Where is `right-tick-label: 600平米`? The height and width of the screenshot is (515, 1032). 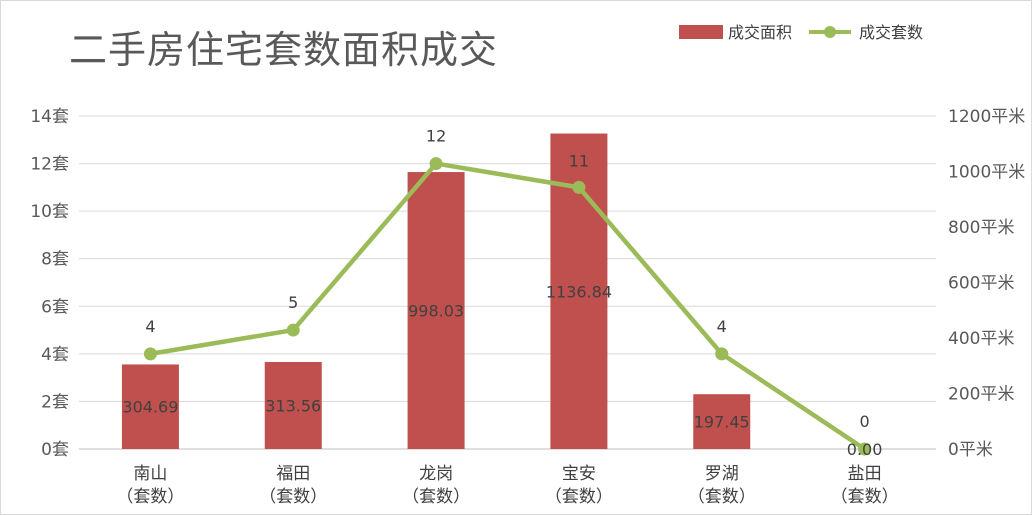 right-tick-label: 600平米 is located at coordinates (981, 284).